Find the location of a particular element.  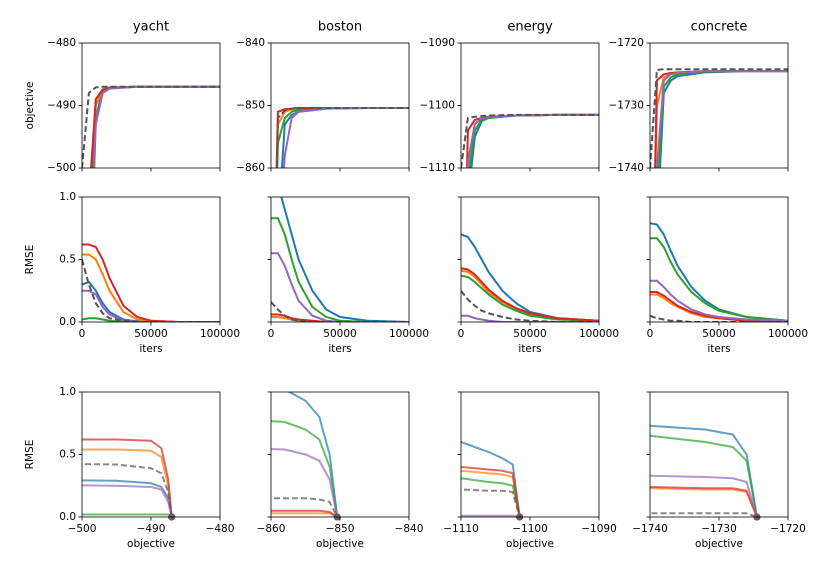

y-tick-label: −1730 is located at coordinates (626, 106).